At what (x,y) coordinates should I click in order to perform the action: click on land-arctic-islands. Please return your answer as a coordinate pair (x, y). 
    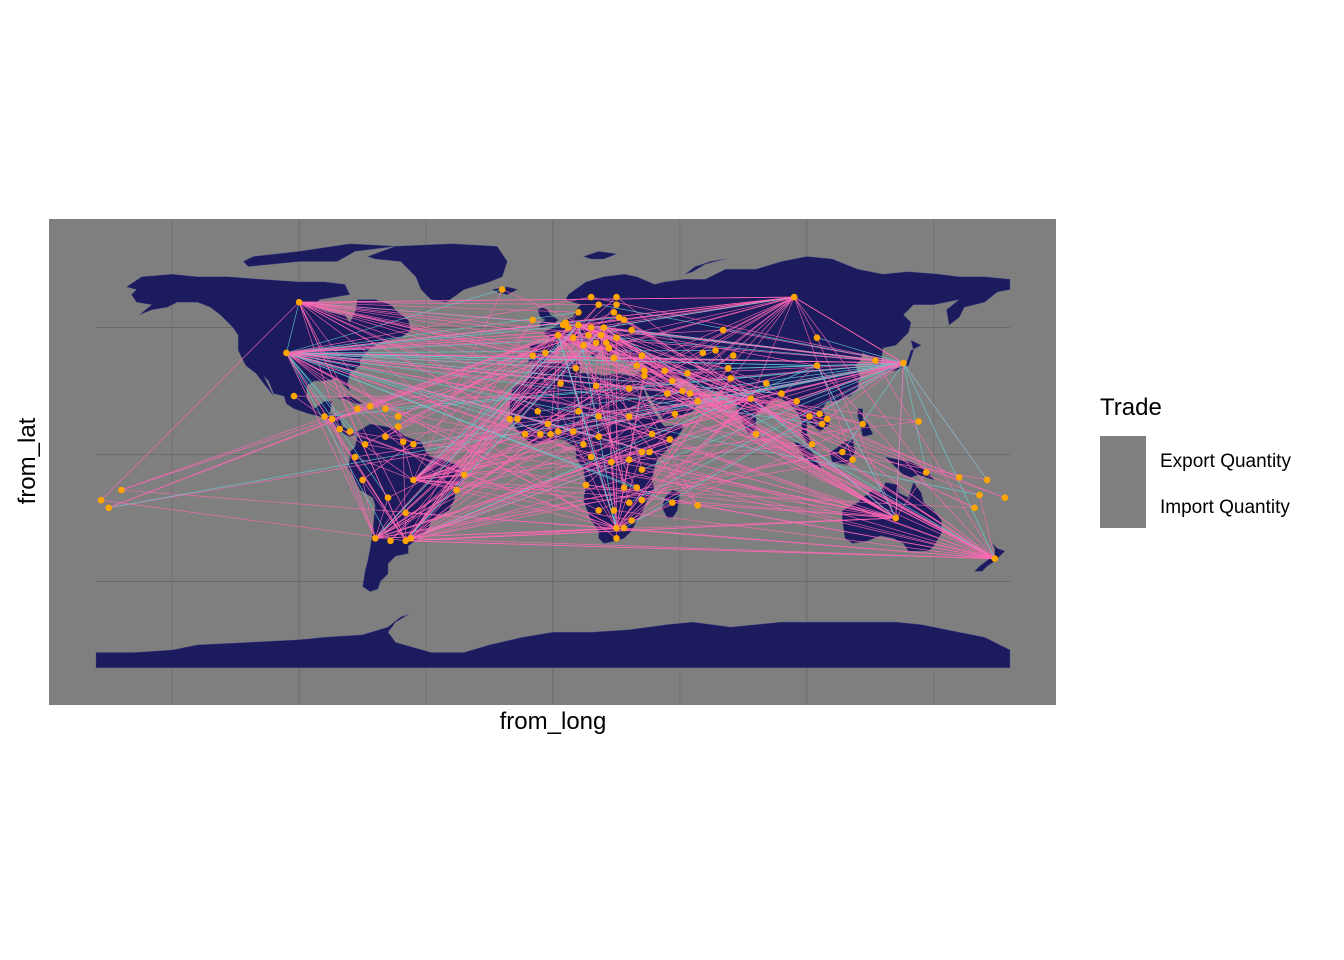
    Looking at the image, I should click on (319, 255).